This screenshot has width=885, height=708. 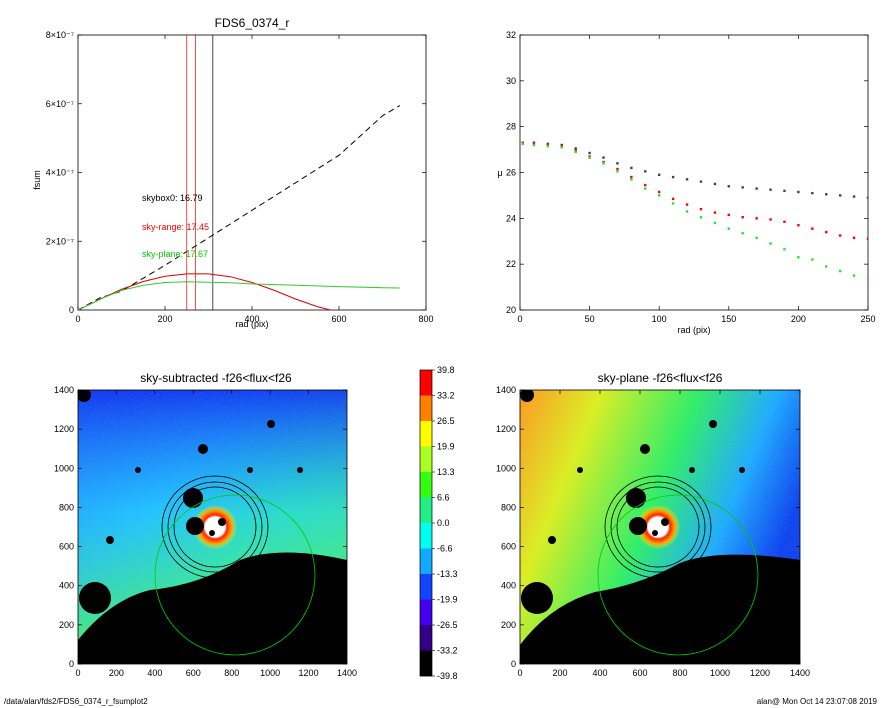 What do you see at coordinates (720, 673) in the screenshot?
I see `planeimg-xtick-label: 1000` at bounding box center [720, 673].